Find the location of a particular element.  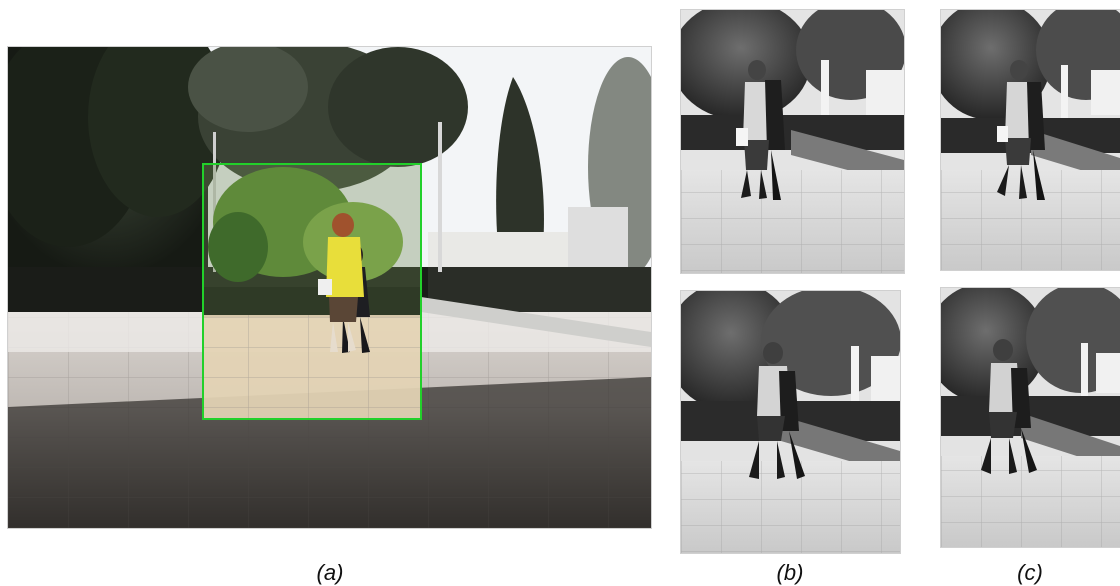

caption-b: (b) is located at coordinates (790, 572).